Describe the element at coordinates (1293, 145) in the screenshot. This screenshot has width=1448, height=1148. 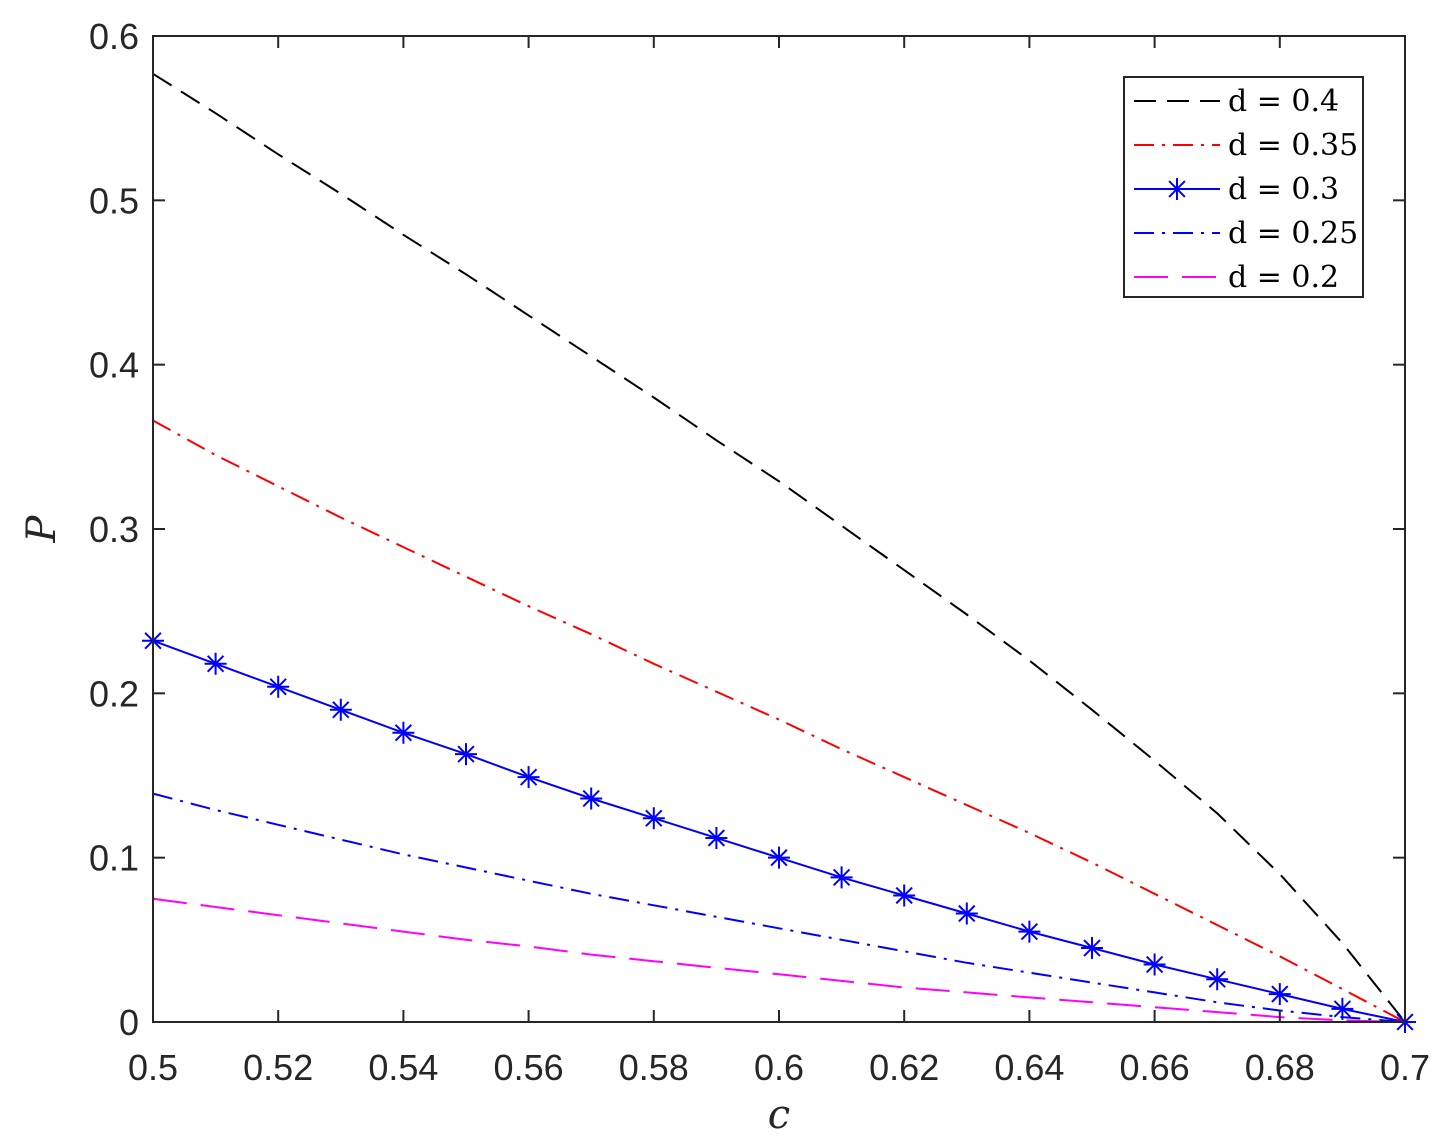
I see `legend-label: d = 0.35` at that location.